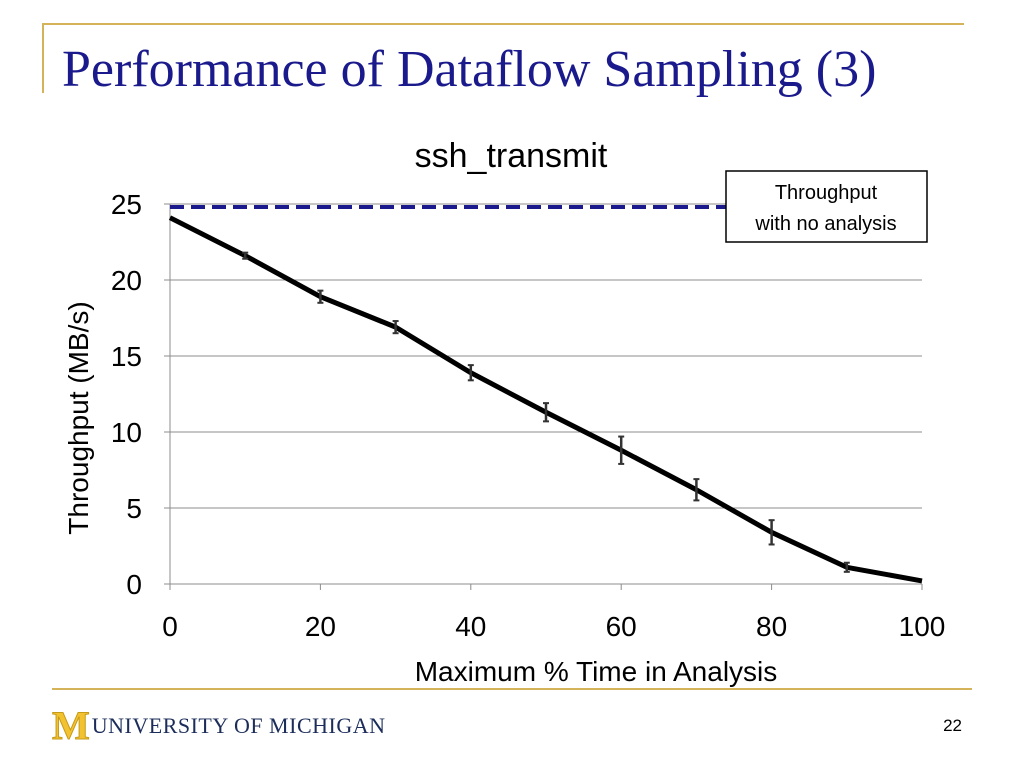  Describe the element at coordinates (134, 584) in the screenshot. I see `y-tick-label: 0` at that location.